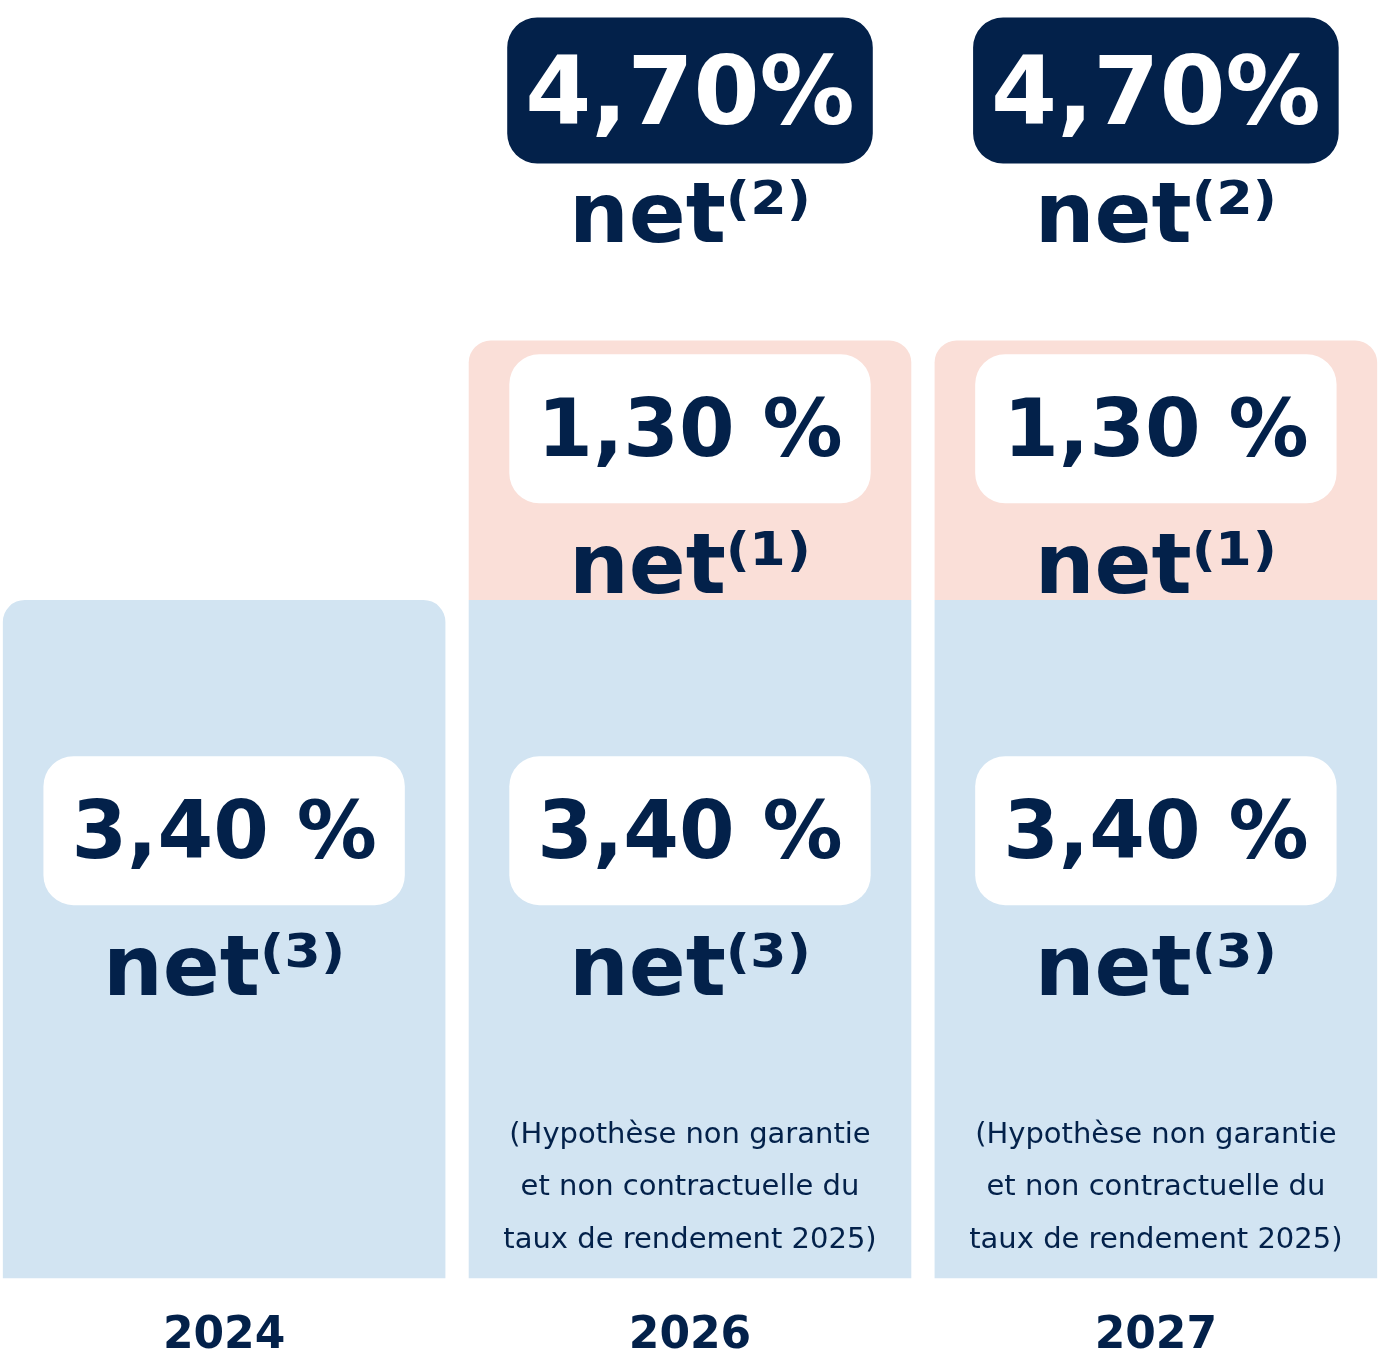  What do you see at coordinates (1156, 1332) in the screenshot?
I see `x-tick-label: 2027` at bounding box center [1156, 1332].